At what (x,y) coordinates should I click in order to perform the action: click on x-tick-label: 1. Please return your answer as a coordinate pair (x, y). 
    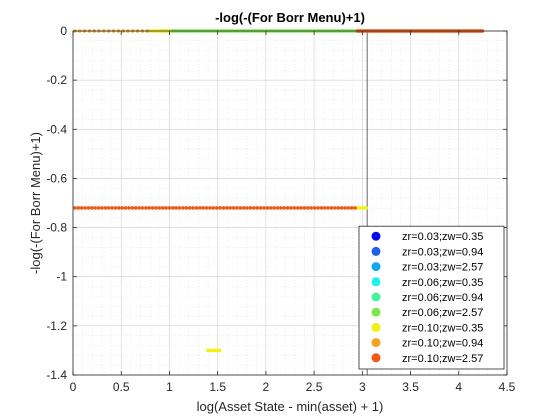
    Looking at the image, I should click on (169, 387).